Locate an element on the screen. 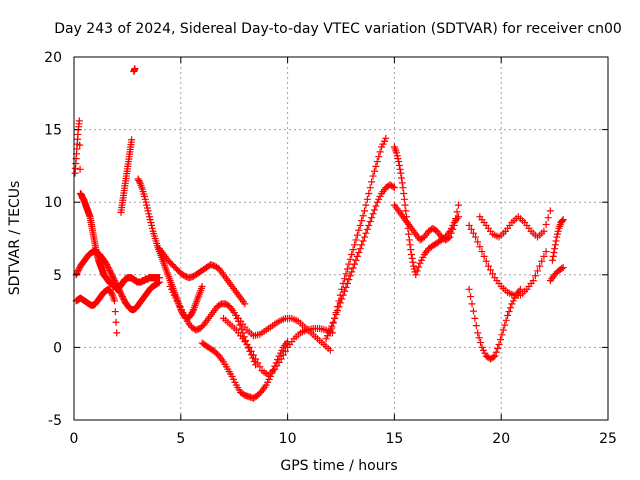 The image size is (640, 480). series-track-d-high is located at coordinates (282, 331).